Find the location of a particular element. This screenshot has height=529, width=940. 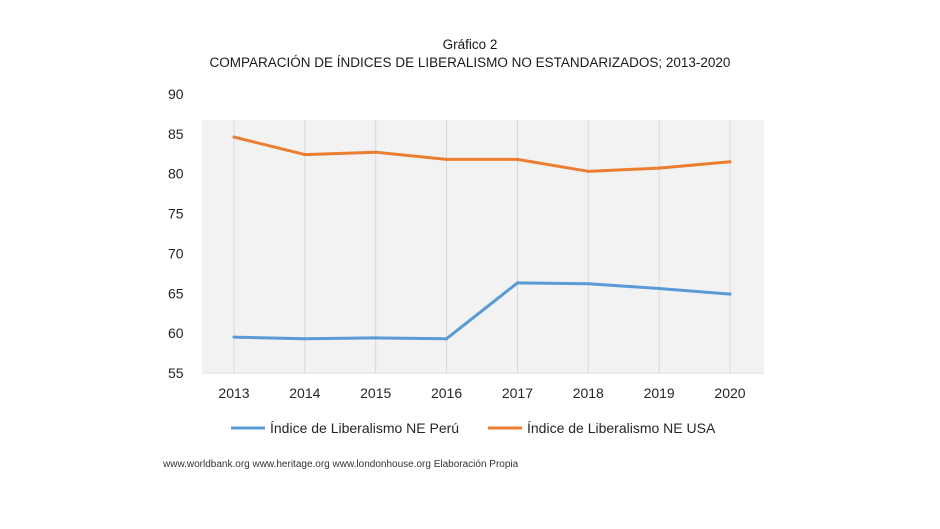

data-point-1-2020 is located at coordinates (730, 162).